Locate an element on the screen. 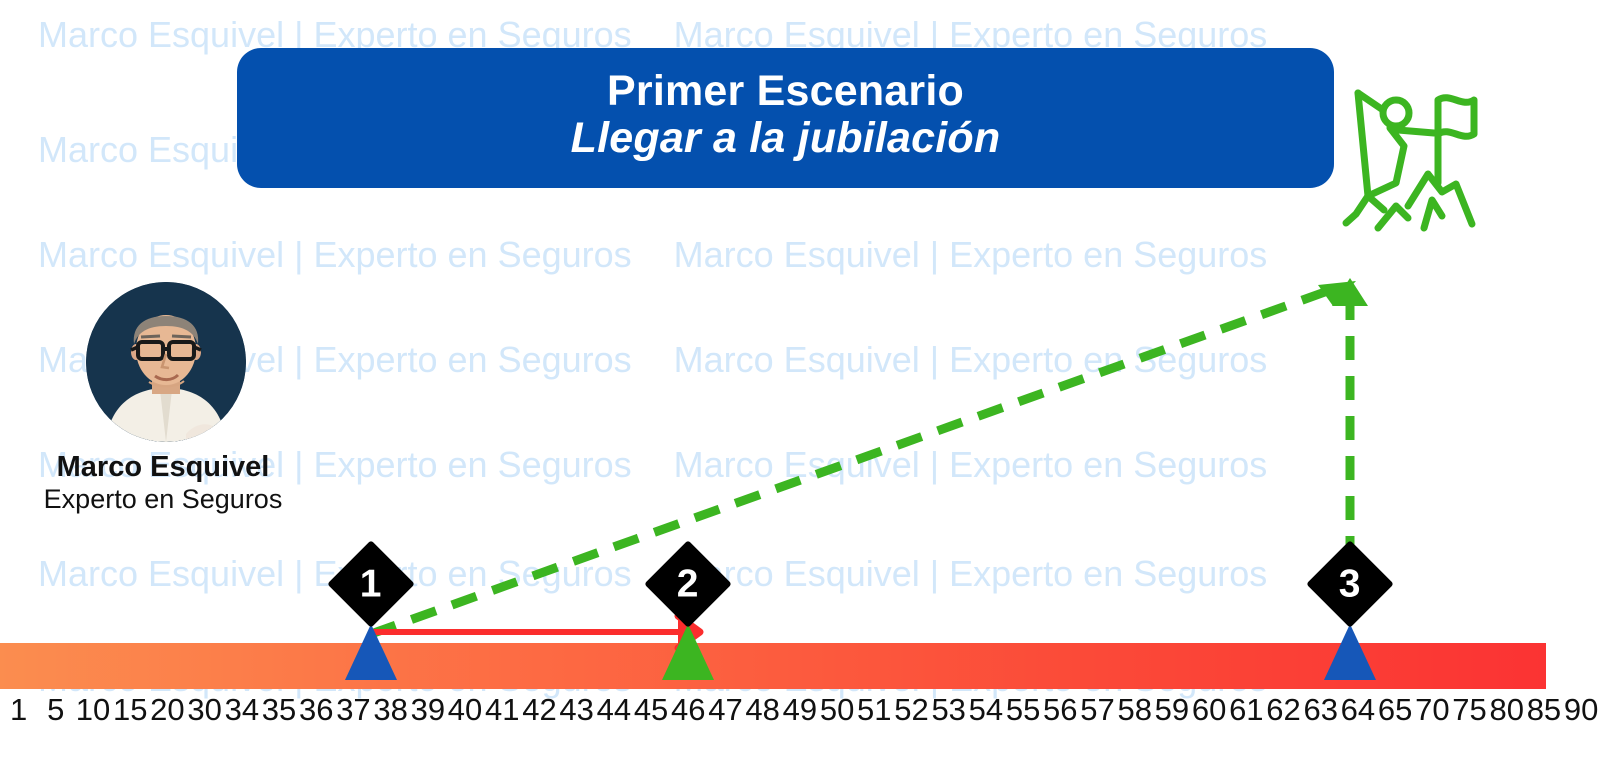 The width and height of the screenshot is (1600, 763). axis-tick-54: 54 is located at coordinates (986, 709).